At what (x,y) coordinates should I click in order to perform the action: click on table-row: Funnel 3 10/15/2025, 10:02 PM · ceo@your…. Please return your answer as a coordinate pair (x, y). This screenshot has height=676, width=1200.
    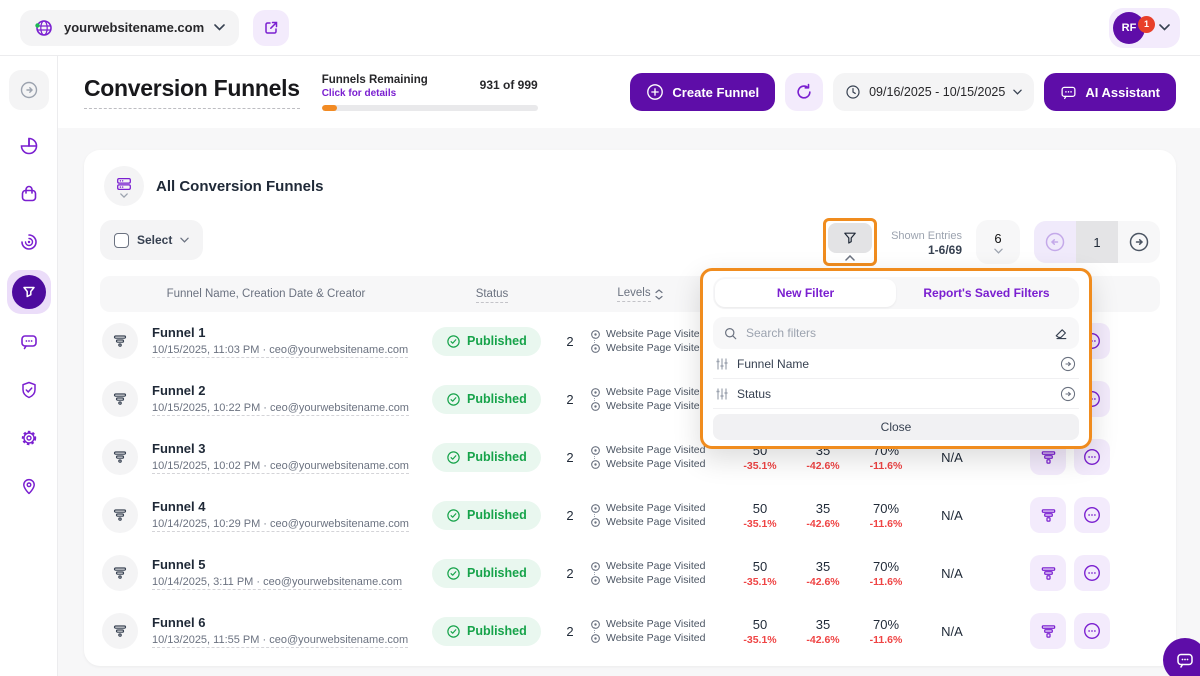
    Looking at the image, I should click on (630, 457).